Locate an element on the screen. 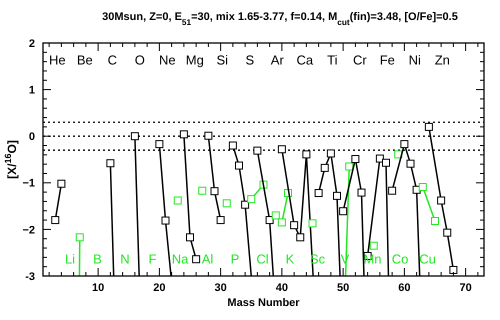  annotation: O is located at coordinates (139, 60).